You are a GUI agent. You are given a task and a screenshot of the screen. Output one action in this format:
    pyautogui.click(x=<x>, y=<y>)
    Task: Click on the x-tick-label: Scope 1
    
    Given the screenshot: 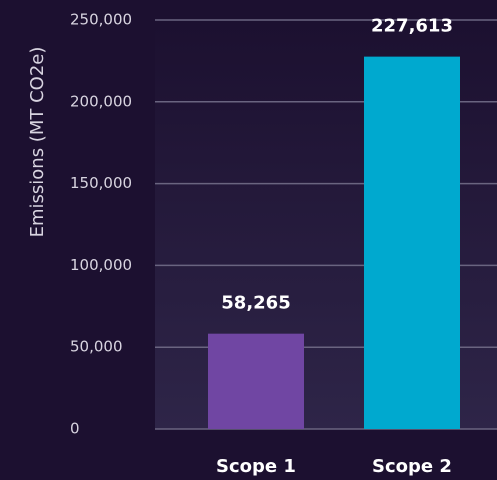 What is the action you would take?
    pyautogui.click(x=256, y=466)
    